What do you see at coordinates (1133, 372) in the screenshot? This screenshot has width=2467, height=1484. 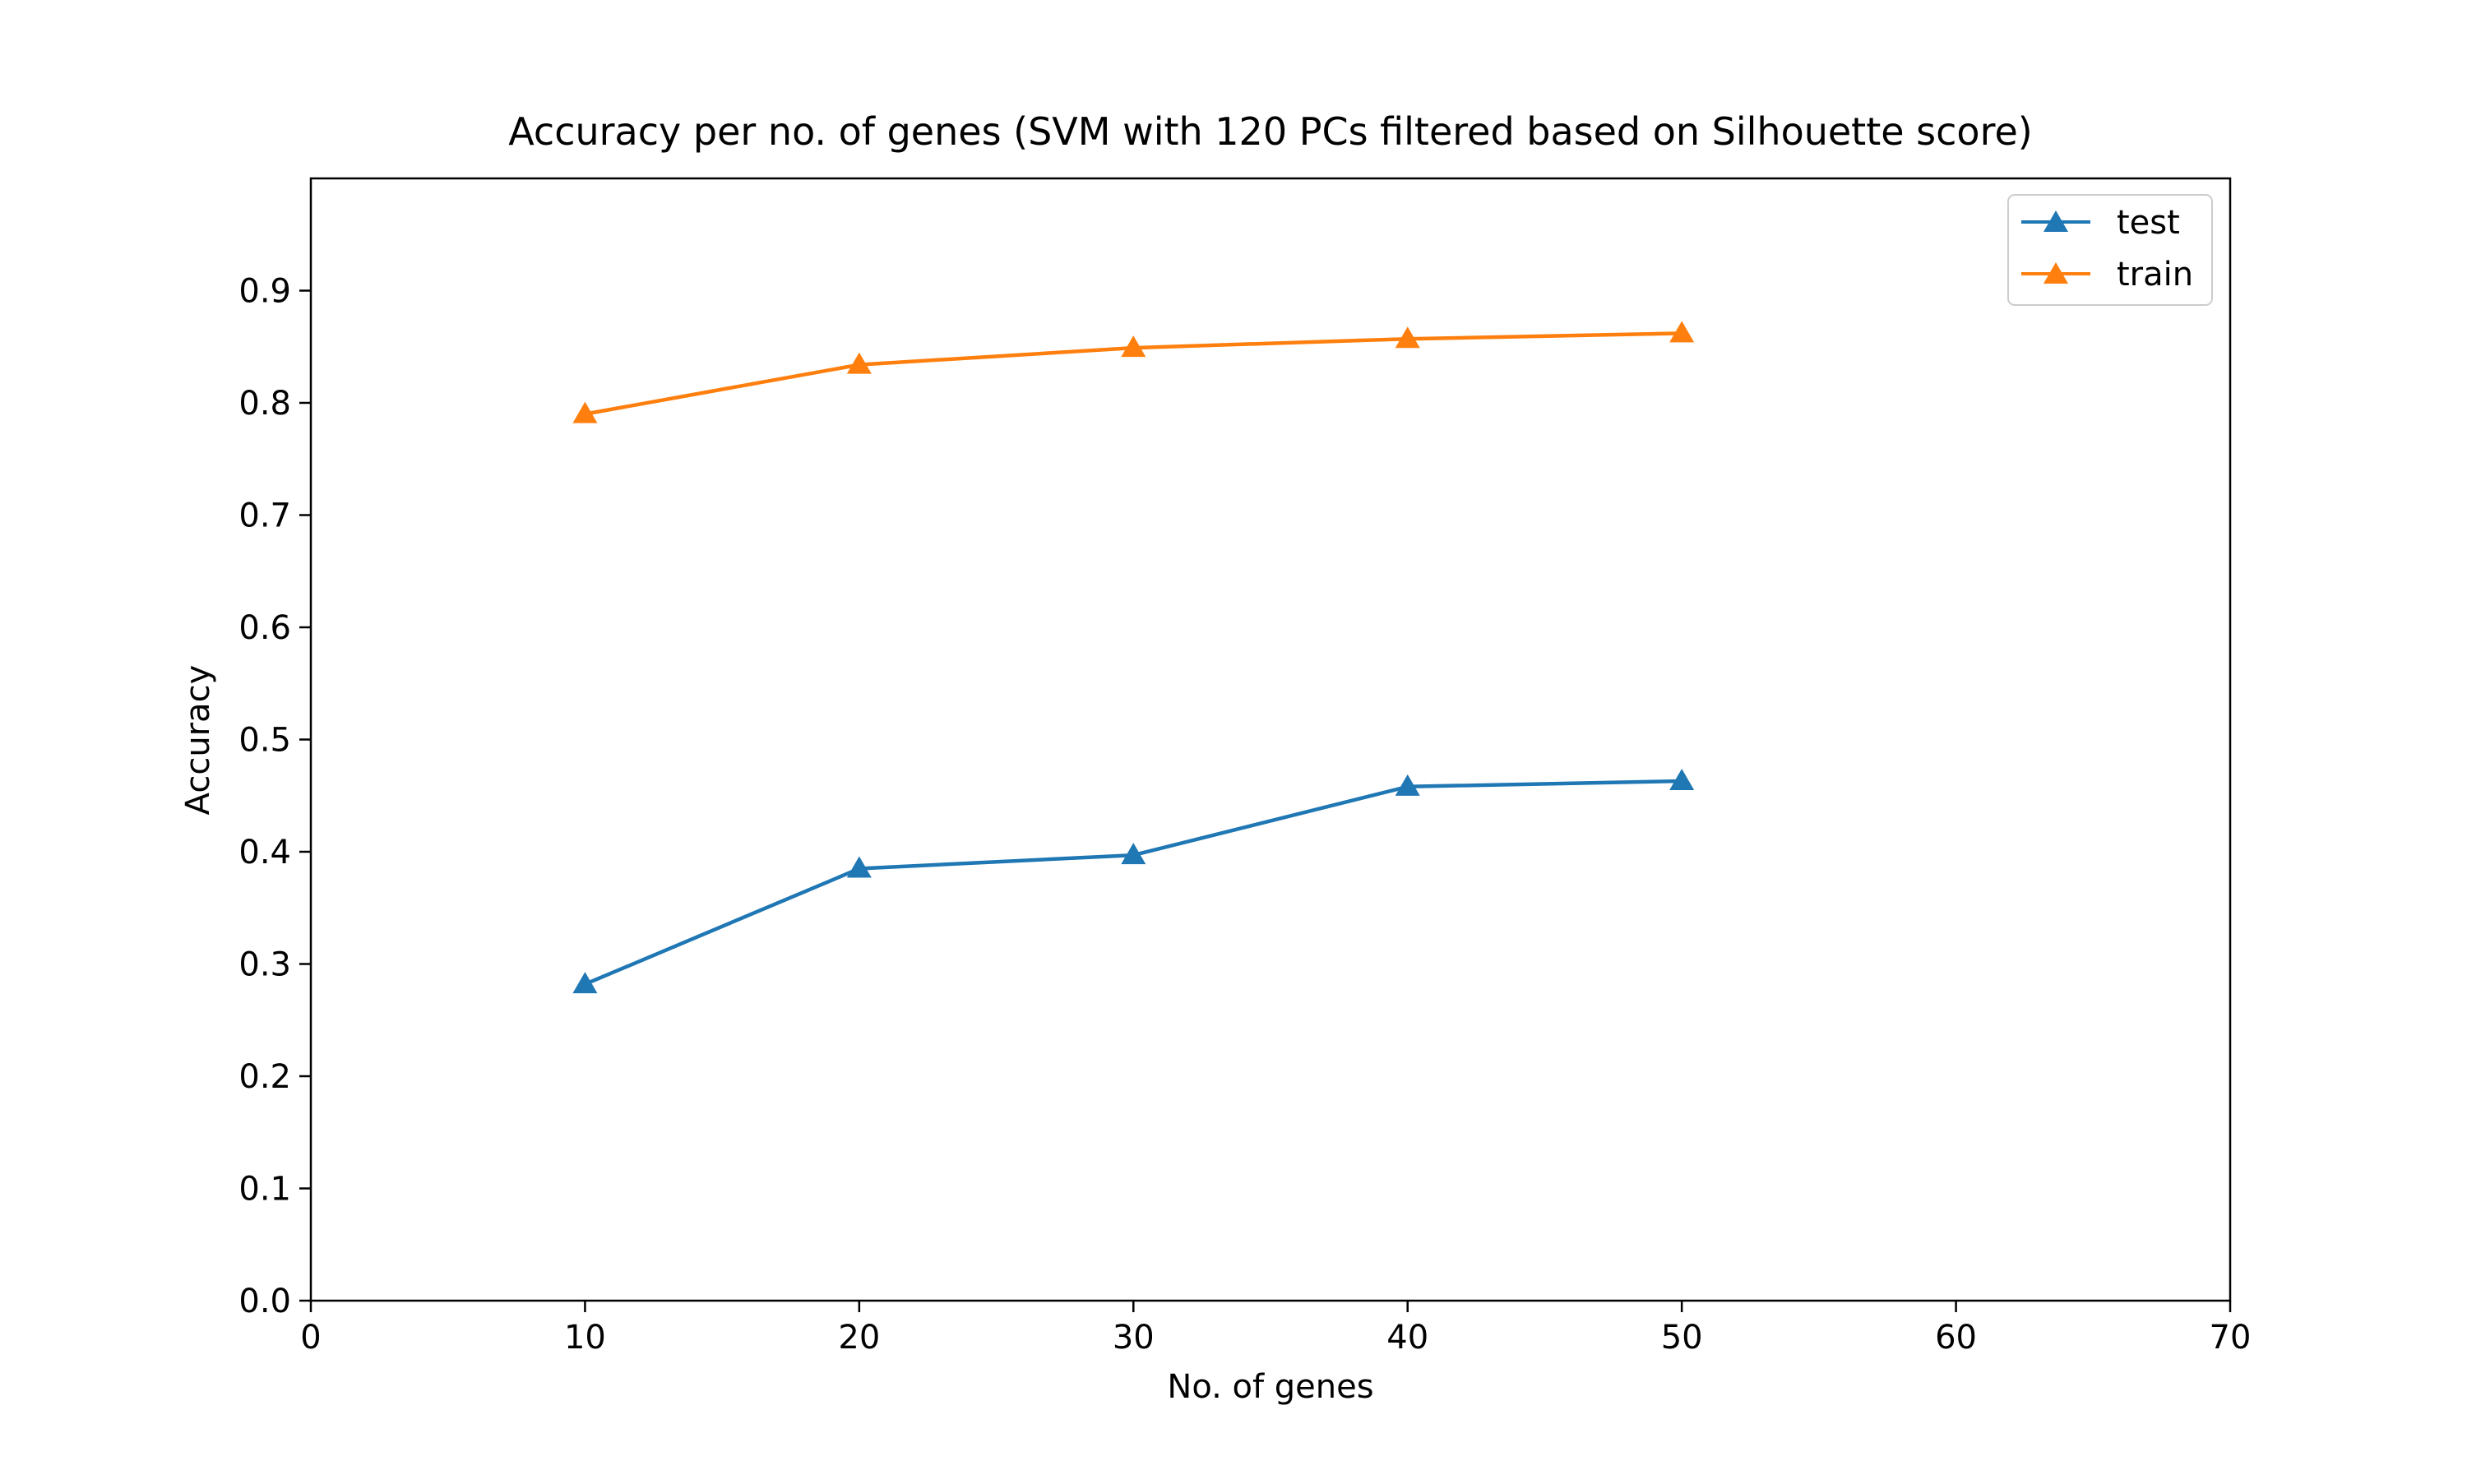 I see `series-train` at bounding box center [1133, 372].